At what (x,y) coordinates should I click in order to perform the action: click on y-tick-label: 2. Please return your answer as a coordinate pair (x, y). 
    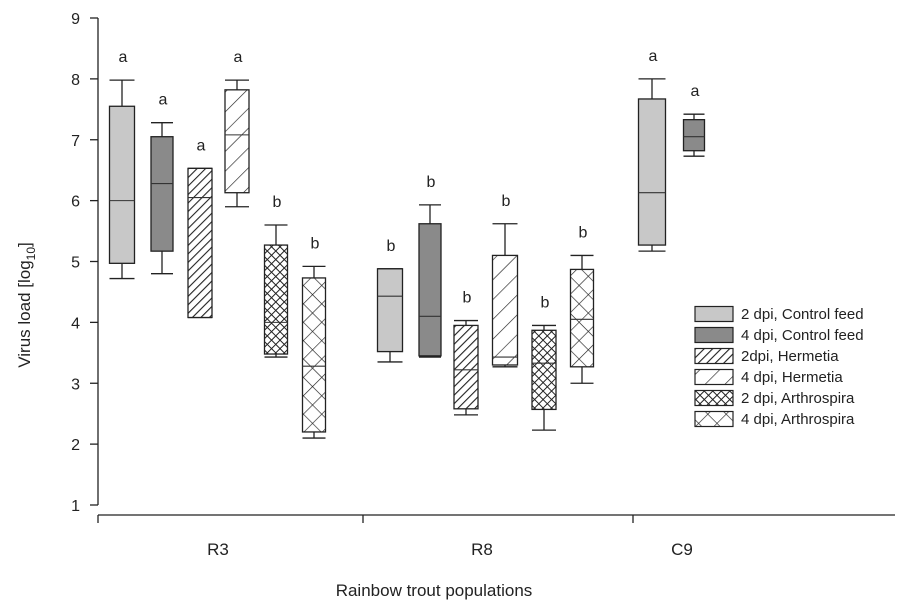
    Looking at the image, I should click on (75, 445).